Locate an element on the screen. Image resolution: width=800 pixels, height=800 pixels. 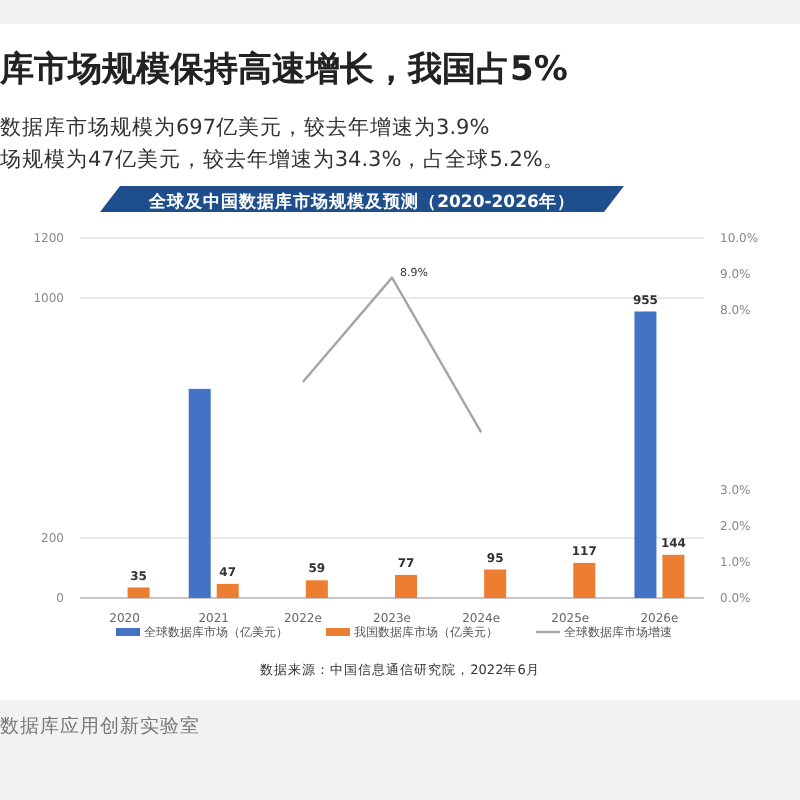
chart-title: 库市场规模保持高速增长，我国占5% is located at coordinates (284, 70).